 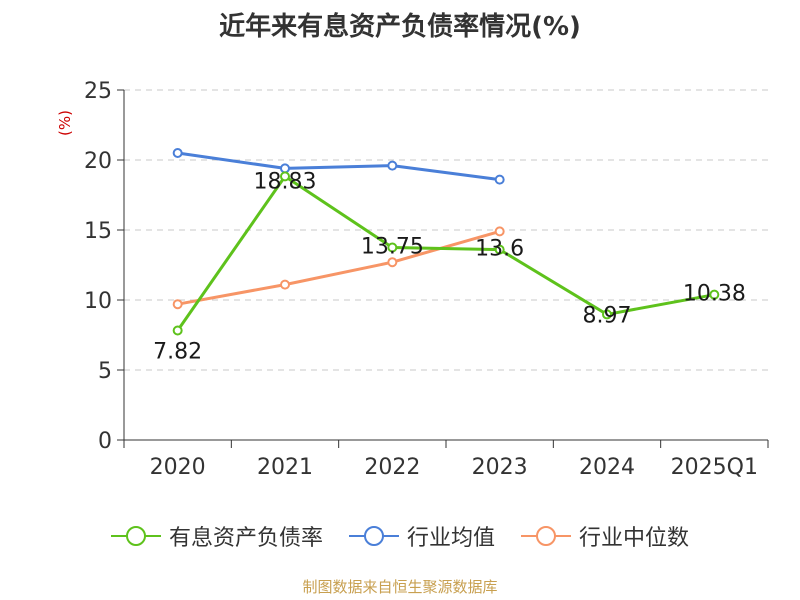 I want to click on x-tick-label: 2022, so click(x=392, y=467).